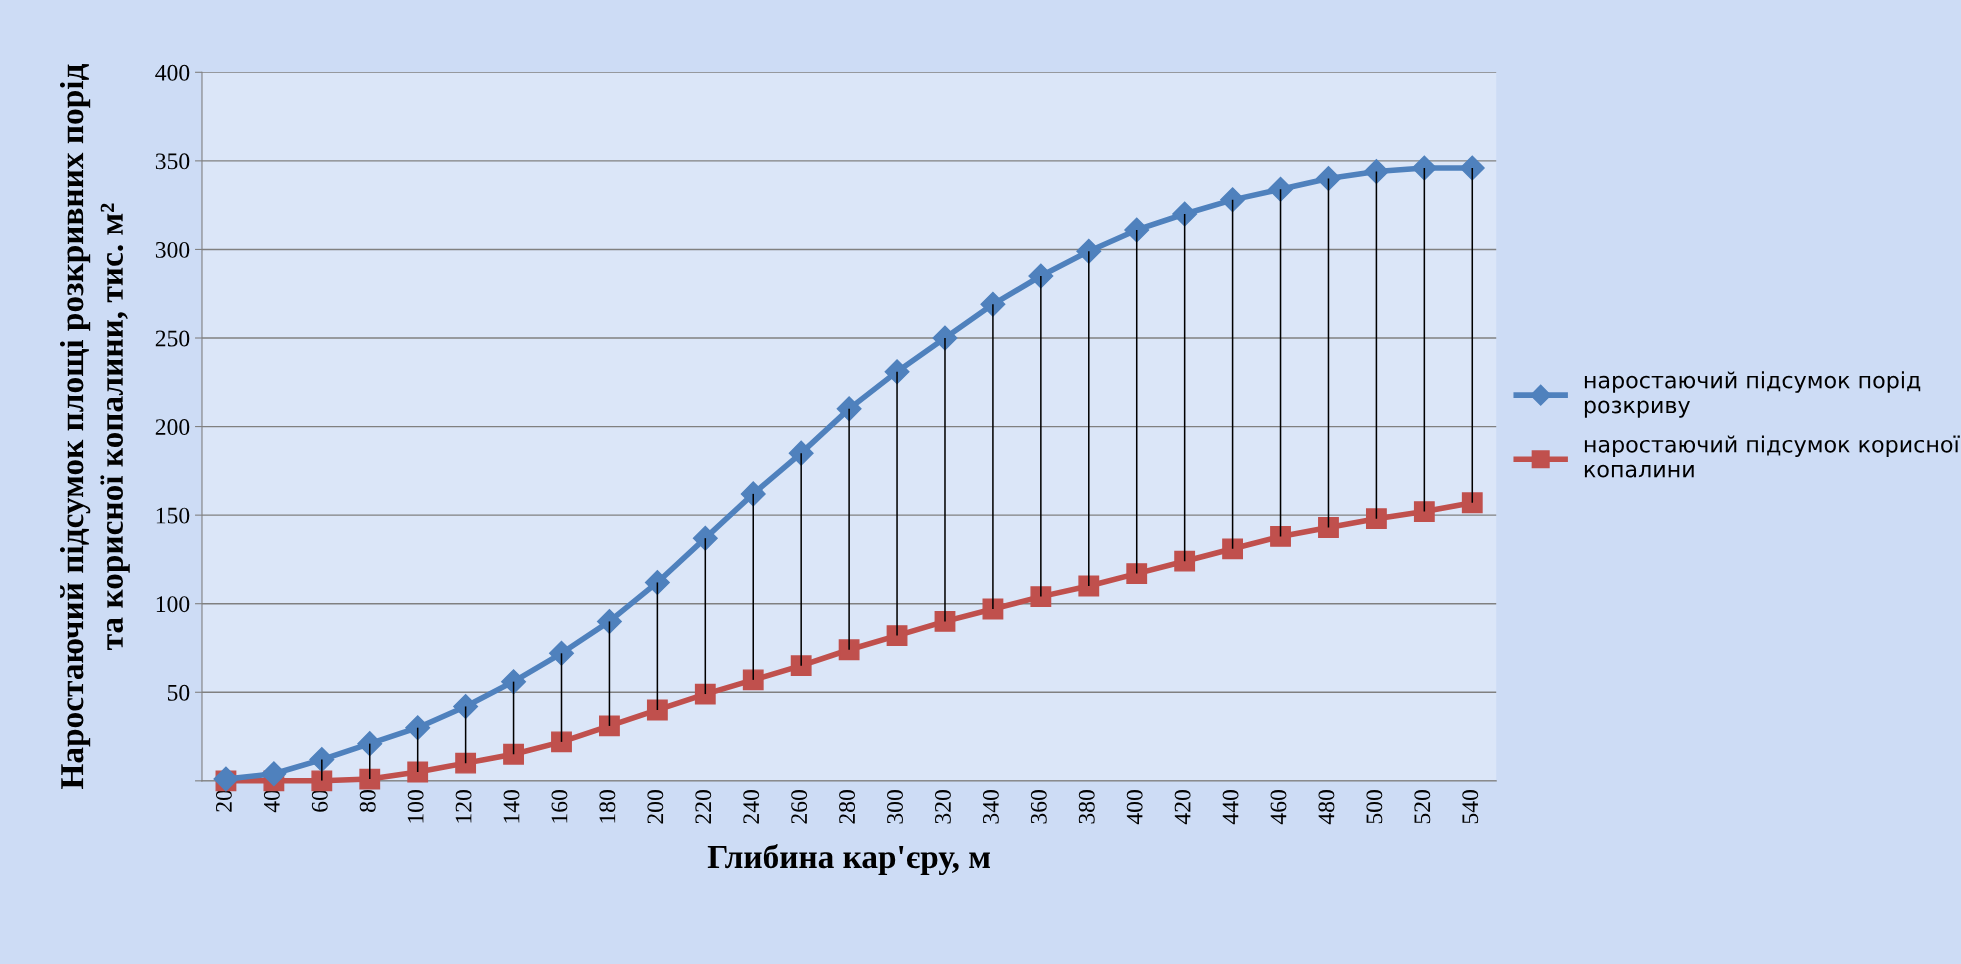  What do you see at coordinates (895, 807) in the screenshot?
I see `x-tick-label: 300` at bounding box center [895, 807].